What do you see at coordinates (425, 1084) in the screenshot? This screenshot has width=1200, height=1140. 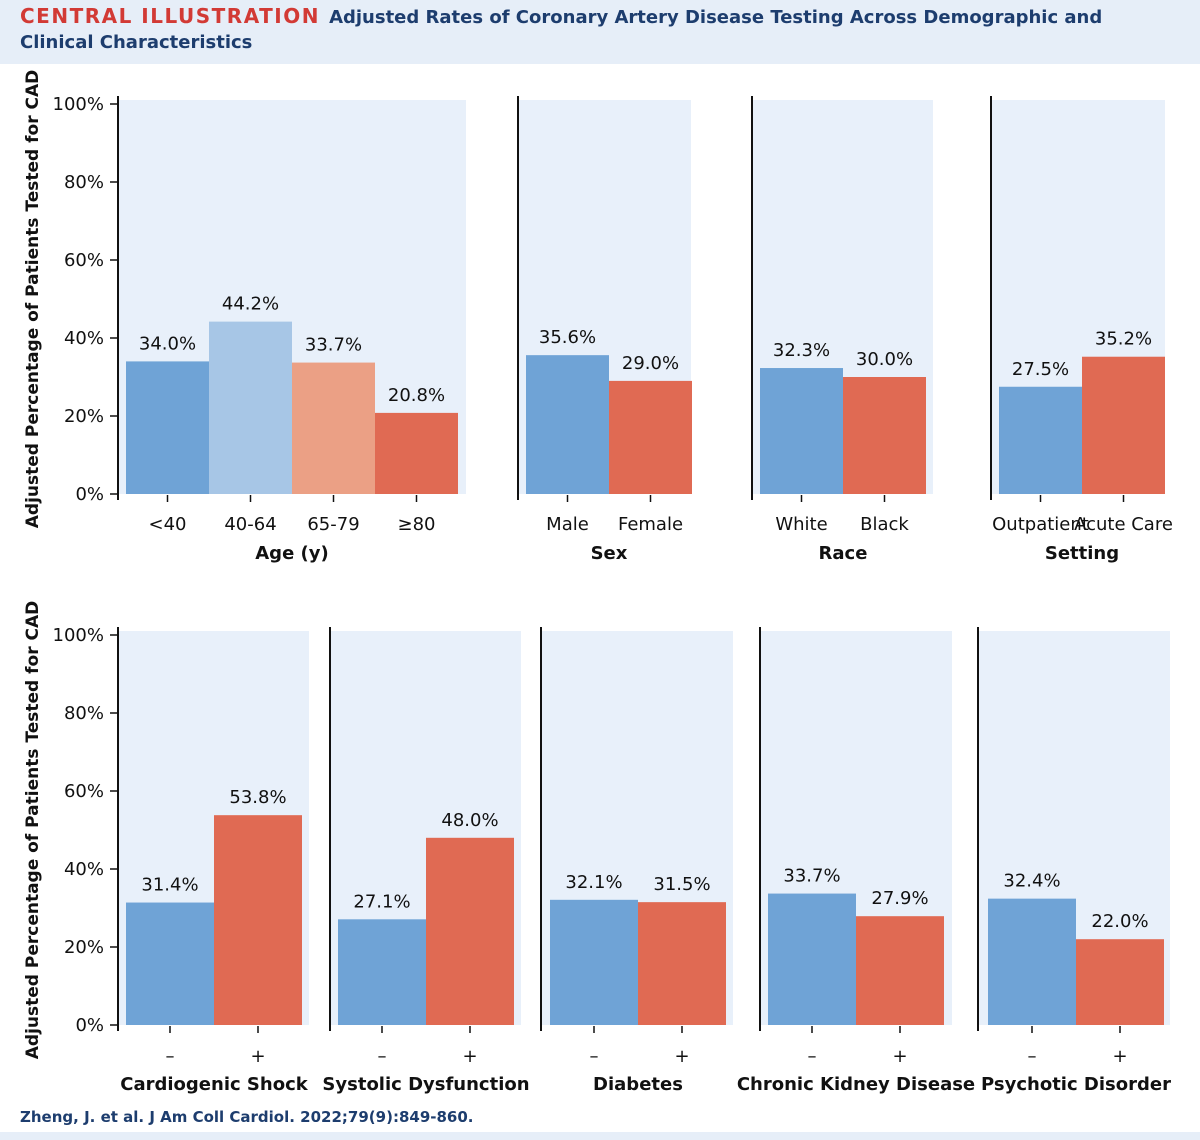 I see `x-axis-label: Systolic Dysfunction` at bounding box center [425, 1084].